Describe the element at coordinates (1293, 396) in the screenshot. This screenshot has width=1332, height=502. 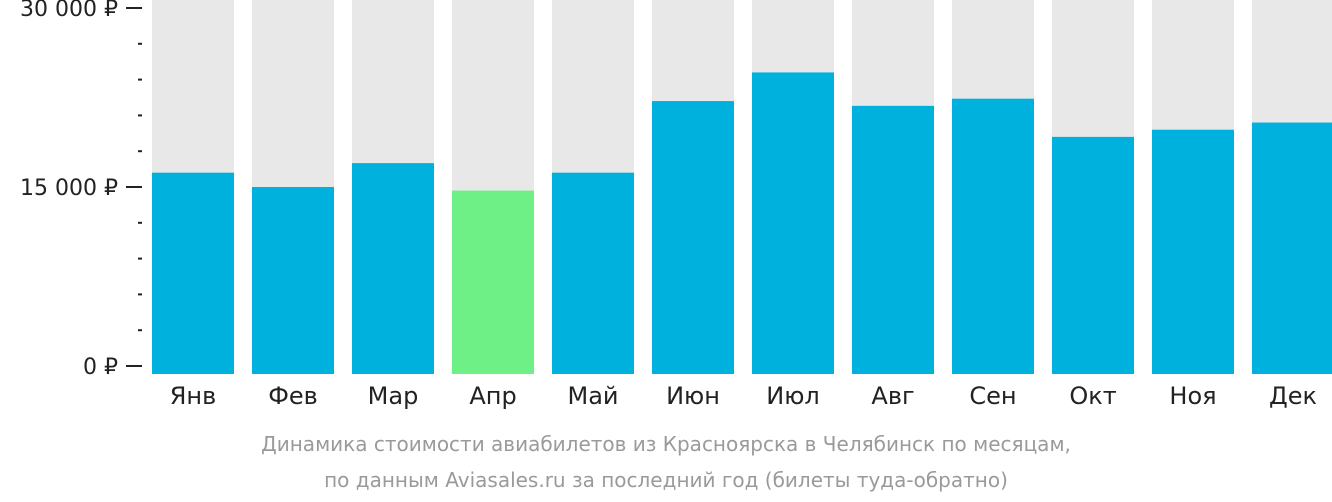
I see `x-tick-label: Дек` at that location.